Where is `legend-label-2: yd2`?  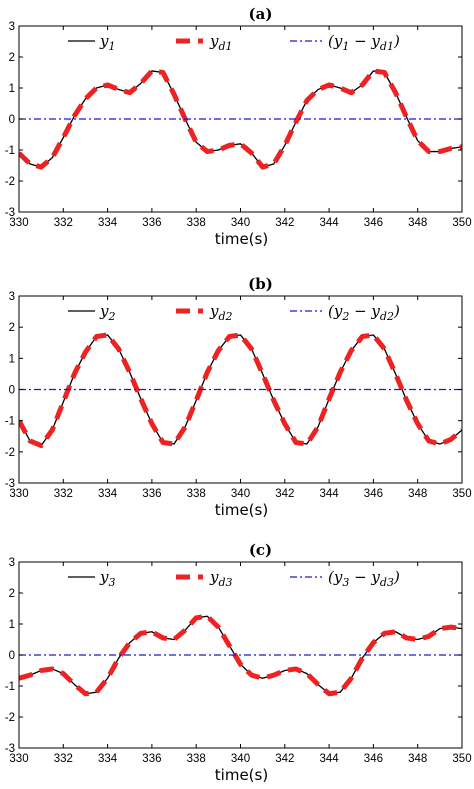
legend-label-2: yd2 is located at coordinates (221, 312).